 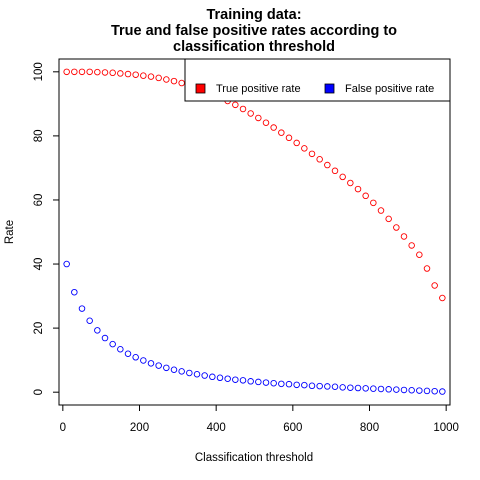 What do you see at coordinates (258, 89) in the screenshot?
I see `legend-label-true-positive: True positive rate` at bounding box center [258, 89].